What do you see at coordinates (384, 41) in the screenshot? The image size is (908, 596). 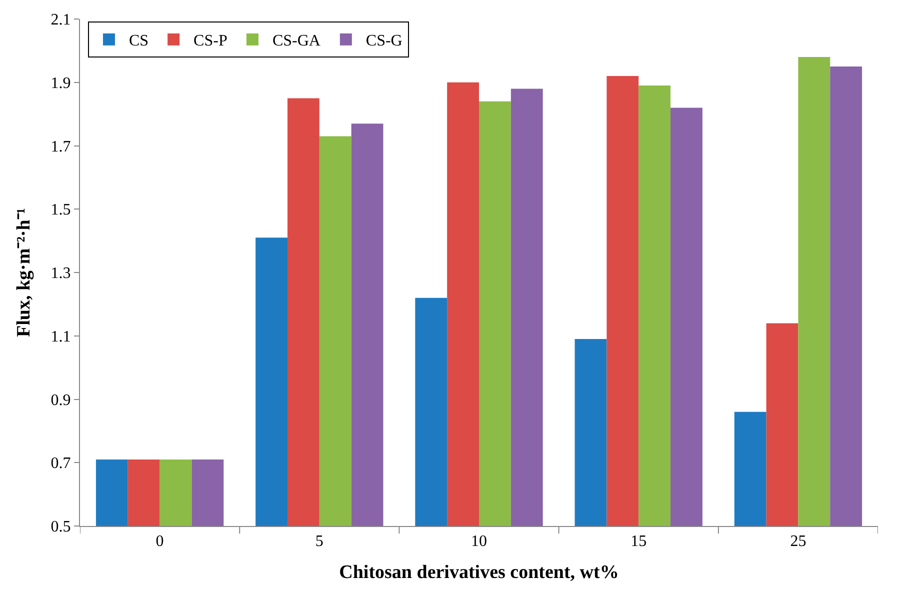 I see `legend-label: CS-G` at bounding box center [384, 41].